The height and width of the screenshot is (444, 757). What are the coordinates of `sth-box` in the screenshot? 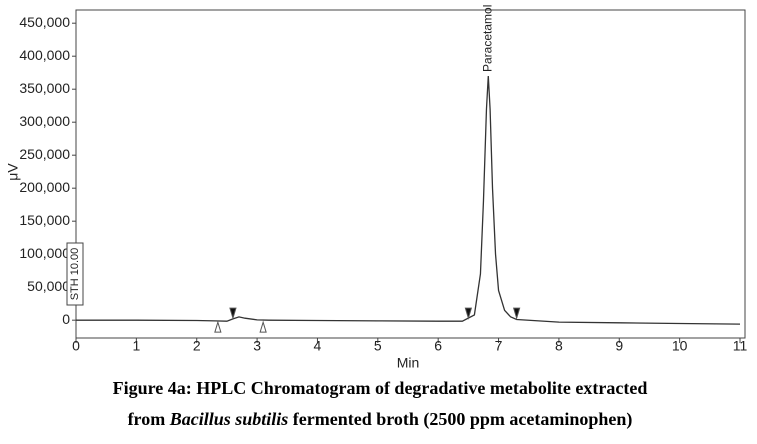 It's located at (75, 274).